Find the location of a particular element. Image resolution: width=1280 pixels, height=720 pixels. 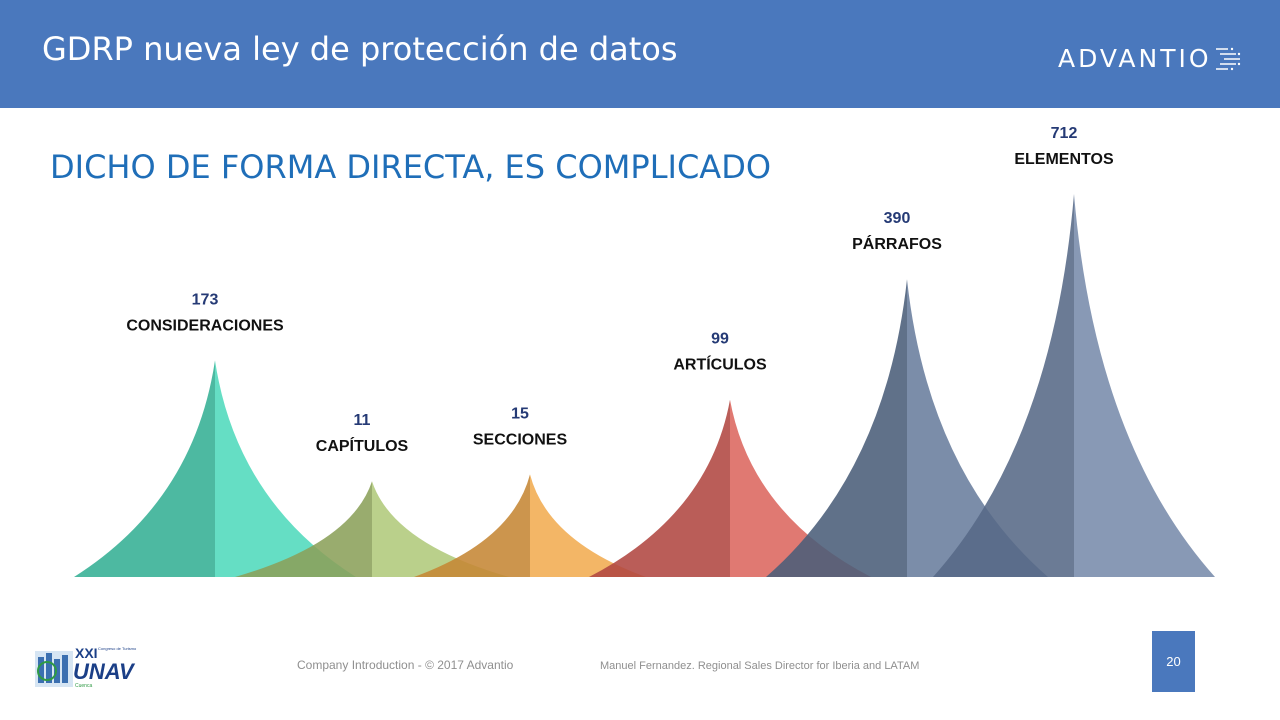

data-label-value: 15 is located at coordinates (520, 413).